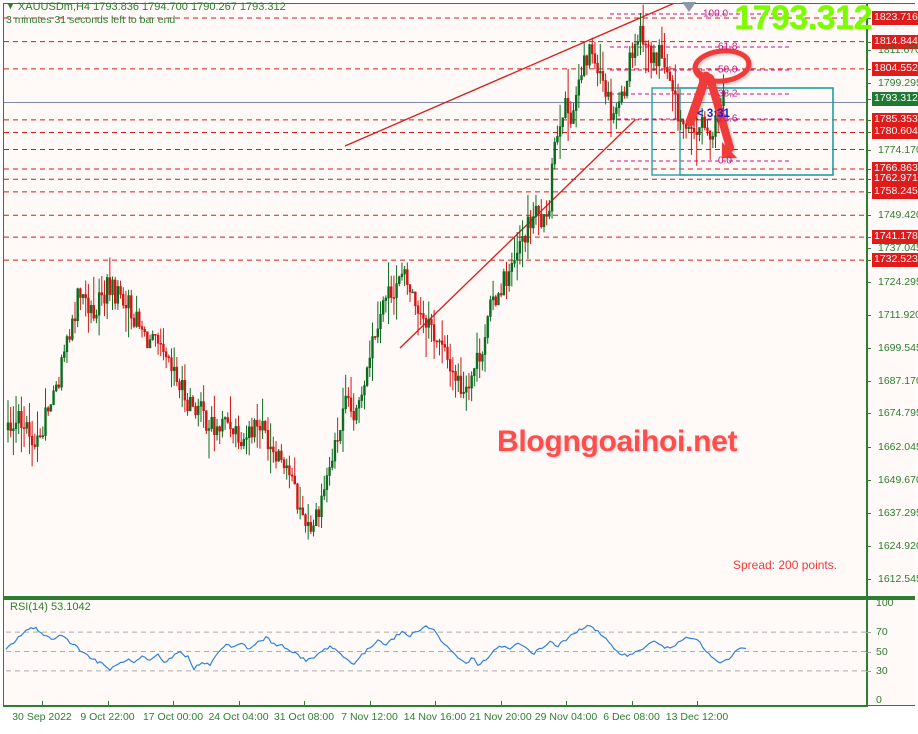 The image size is (918, 734). I want to click on fibonacci-level-label: 61.8, so click(728, 47).